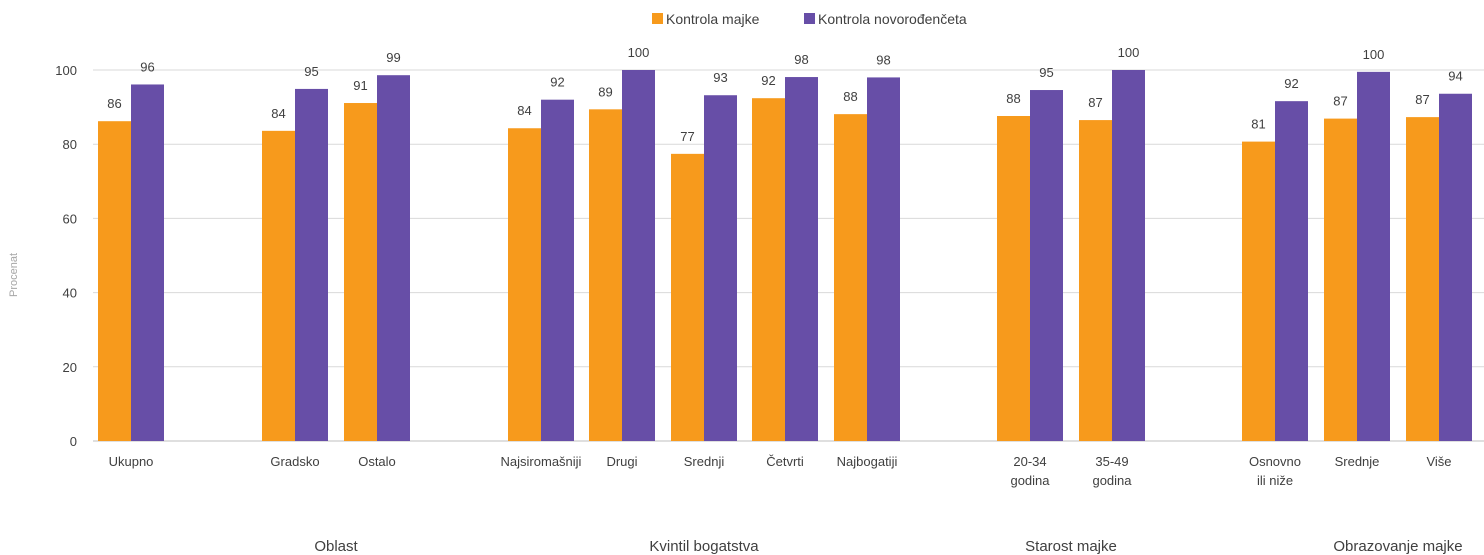 The height and width of the screenshot is (555, 1484). I want to click on x-tick-label: Srednji, so click(704, 461).